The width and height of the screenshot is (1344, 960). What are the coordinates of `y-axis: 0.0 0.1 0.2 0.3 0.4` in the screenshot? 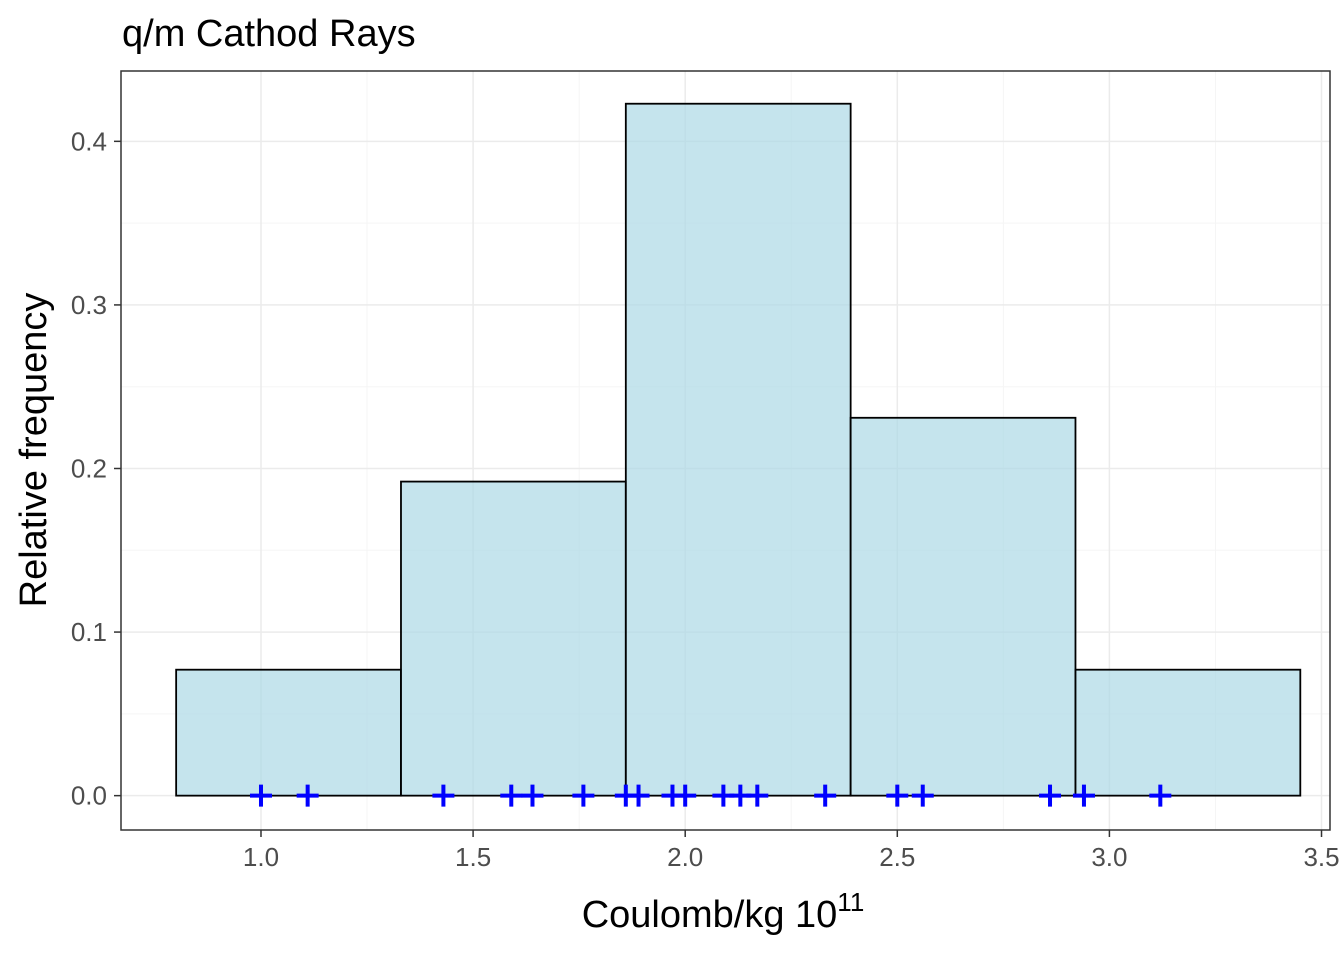 It's located at (96, 468).